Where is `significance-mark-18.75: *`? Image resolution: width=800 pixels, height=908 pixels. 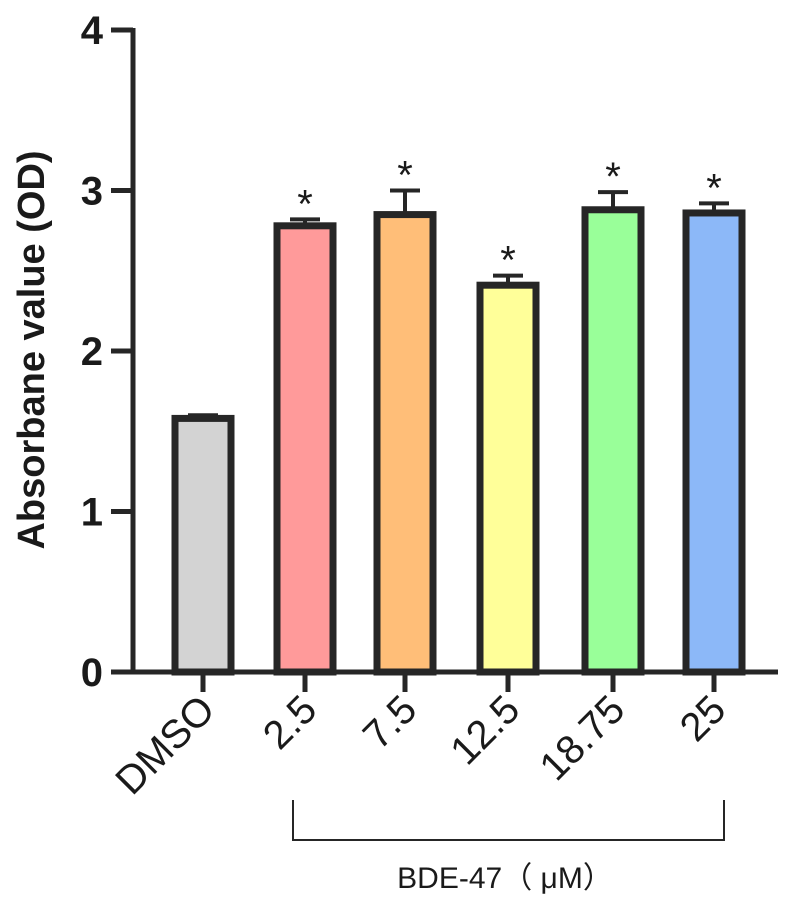
significance-mark-18.75: * is located at coordinates (613, 177).